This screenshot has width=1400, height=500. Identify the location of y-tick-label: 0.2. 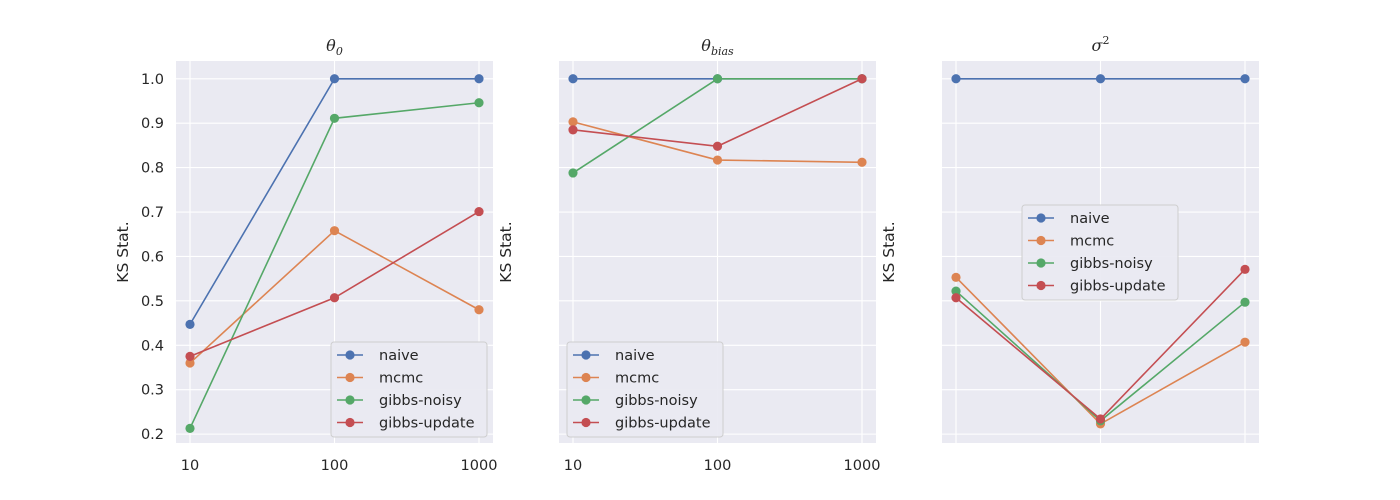
(152, 435).